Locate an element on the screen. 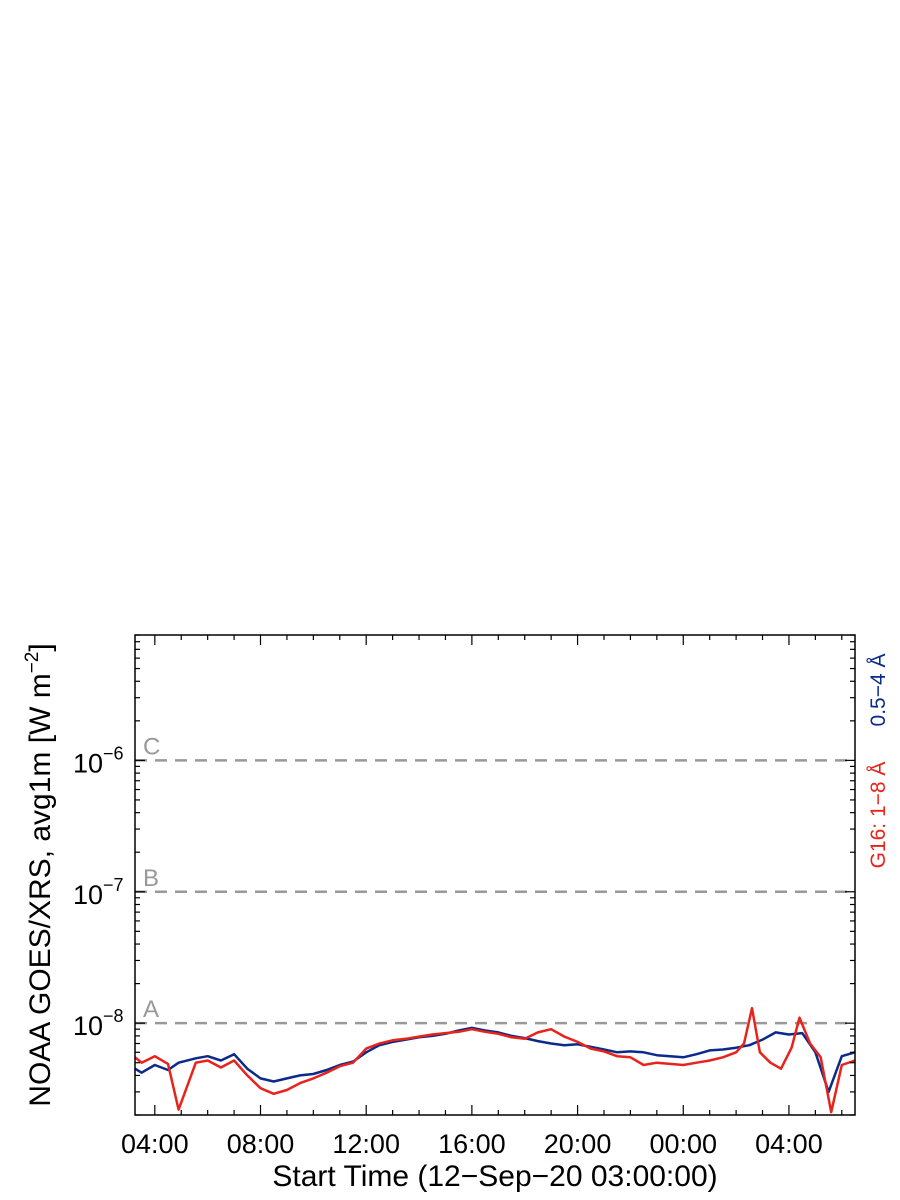  y-tick-label: 10⁻⁷ is located at coordinates (98, 892).